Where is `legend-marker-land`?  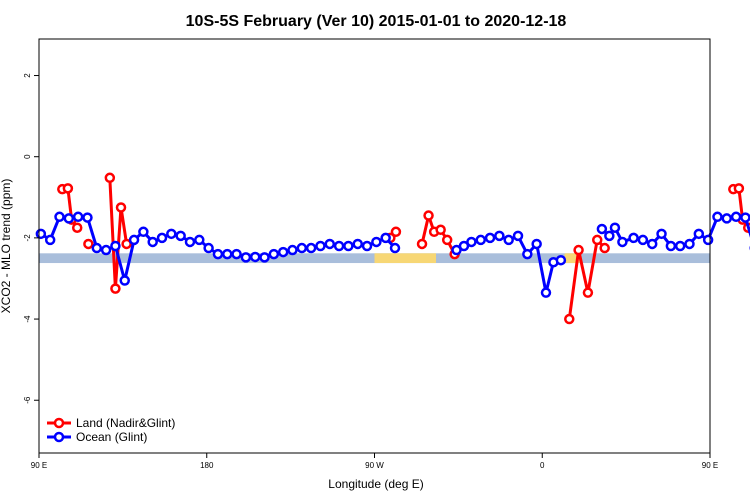
legend-marker-land is located at coordinates (59, 423).